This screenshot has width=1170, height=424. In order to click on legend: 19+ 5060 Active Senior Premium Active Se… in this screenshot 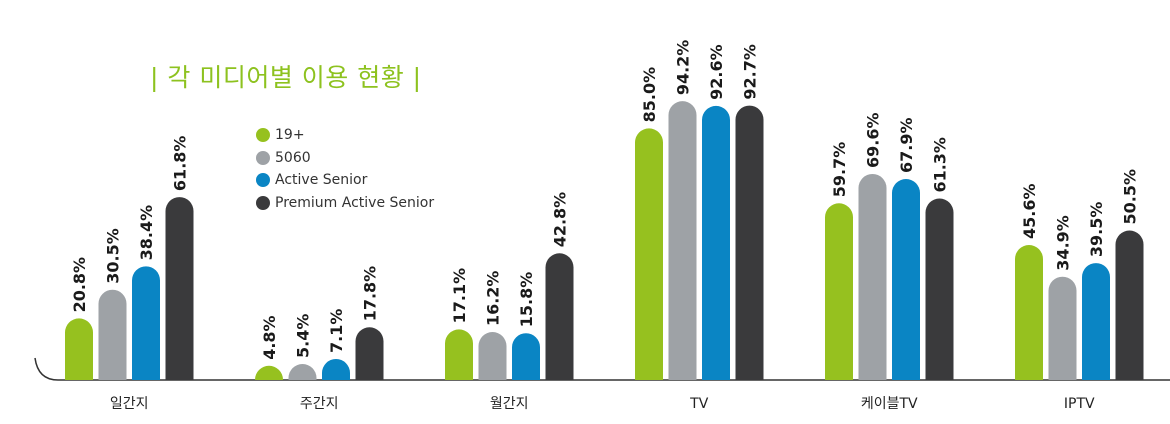, I will do `click(345, 169)`.